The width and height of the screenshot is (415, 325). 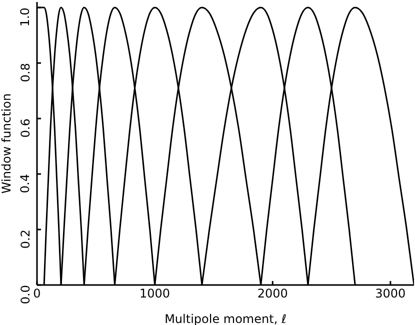 I want to click on x-tick-label: 3000, so click(x=390, y=293).